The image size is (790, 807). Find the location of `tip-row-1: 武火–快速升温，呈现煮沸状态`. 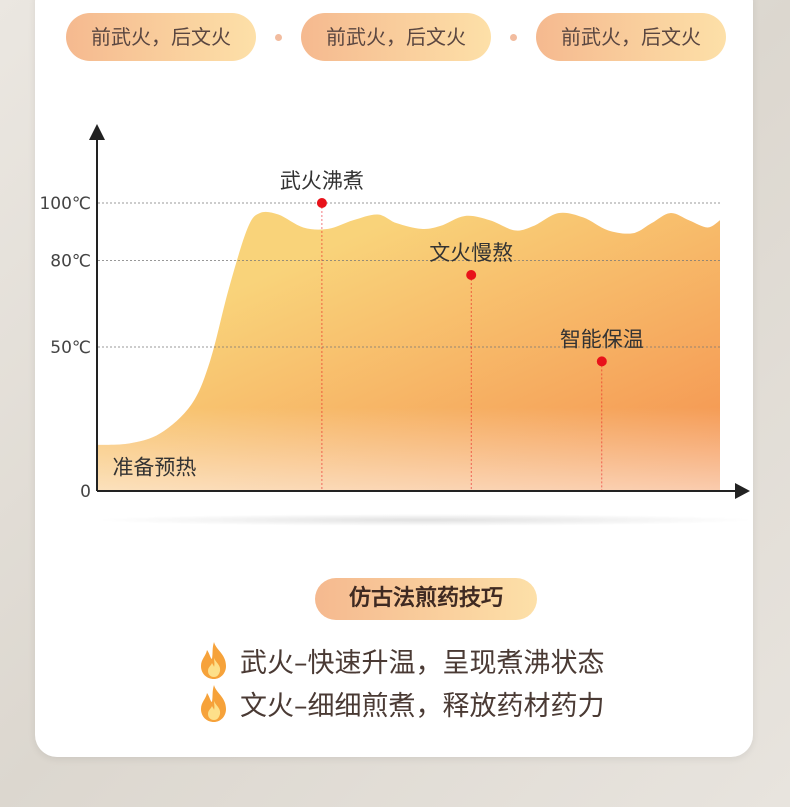

tip-row-1: 武火–快速升温，呈现煮沸状态 is located at coordinates (400, 660).